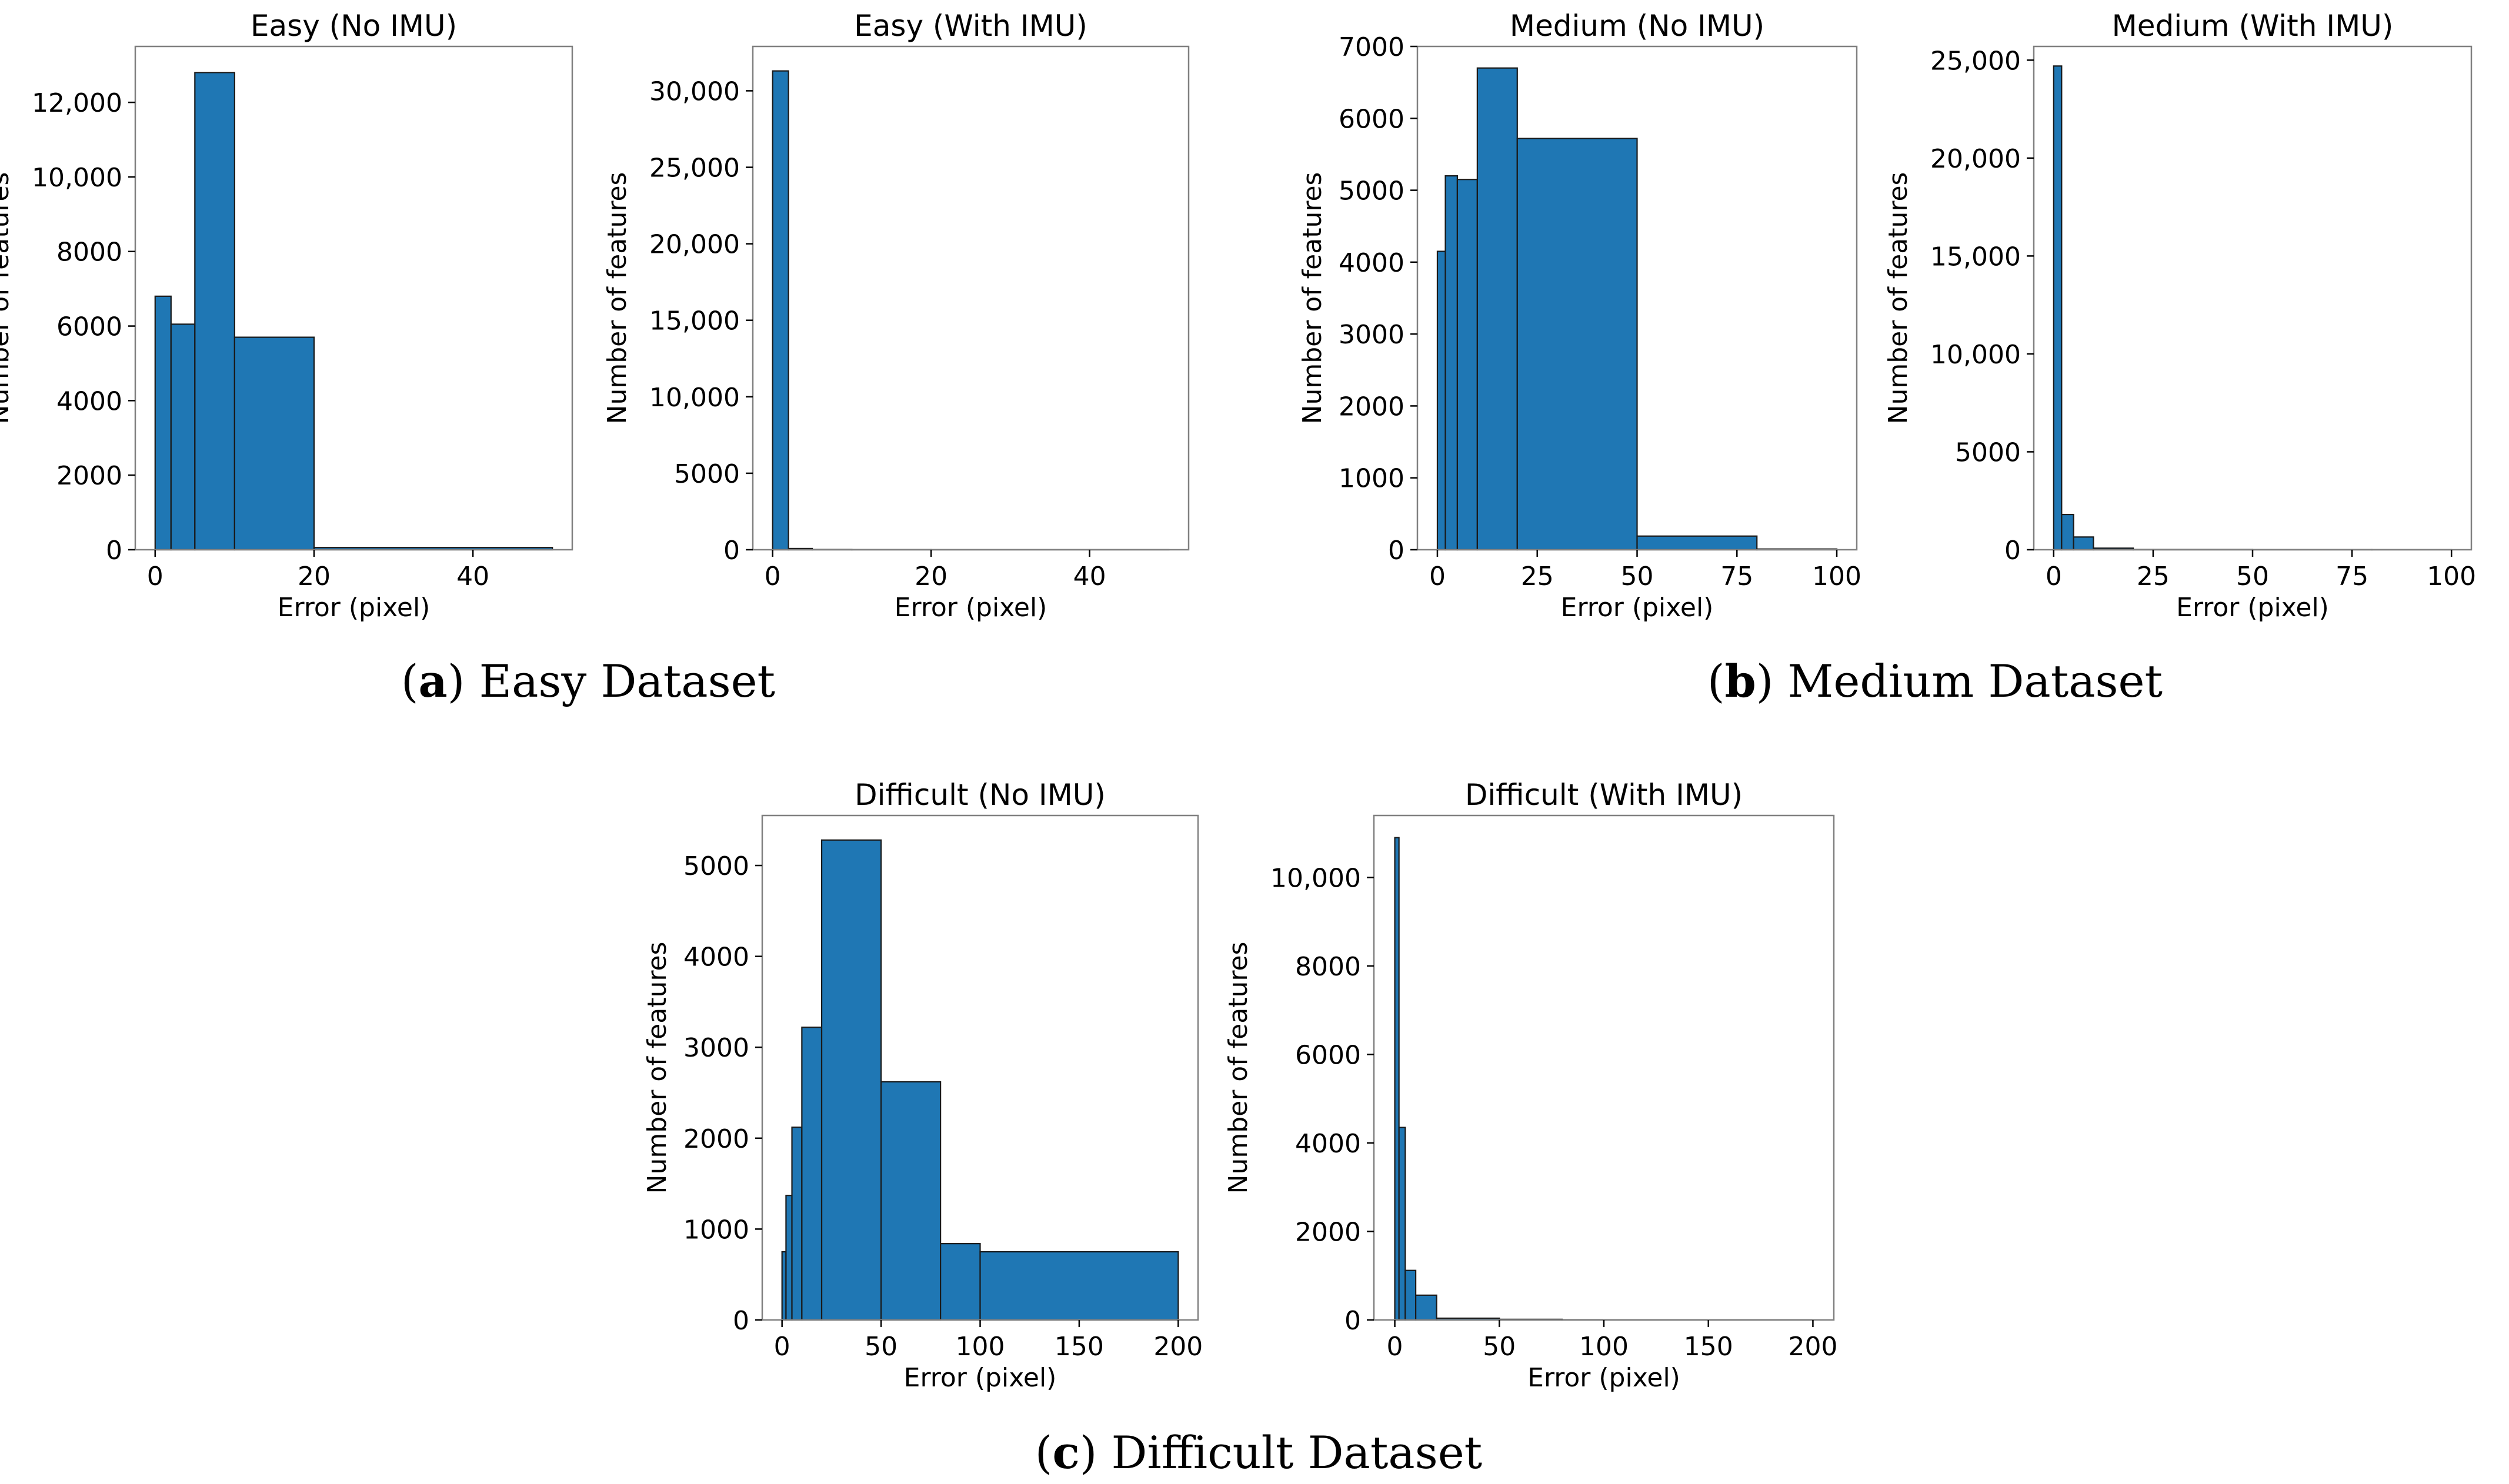  Describe the element at coordinates (1968, 681) in the screenshot. I see `caption-label: Medium Dataset` at that location.